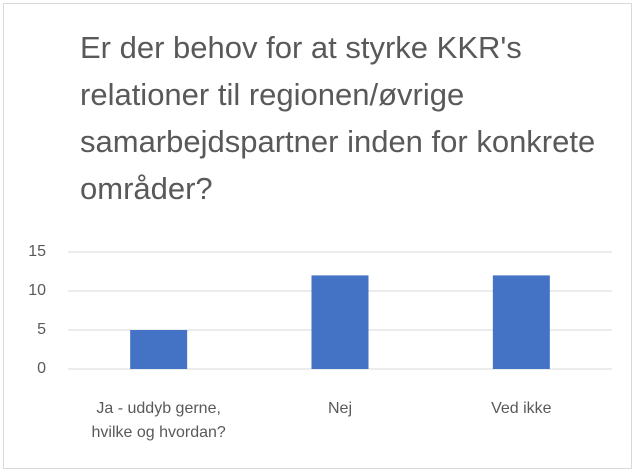  What do you see at coordinates (41, 329) in the screenshot?
I see `y-tick-label: 5` at bounding box center [41, 329].